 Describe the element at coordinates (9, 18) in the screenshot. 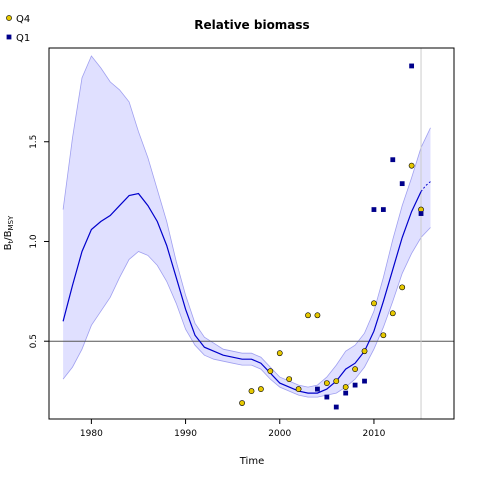

I see `legend-marker-q4` at that location.